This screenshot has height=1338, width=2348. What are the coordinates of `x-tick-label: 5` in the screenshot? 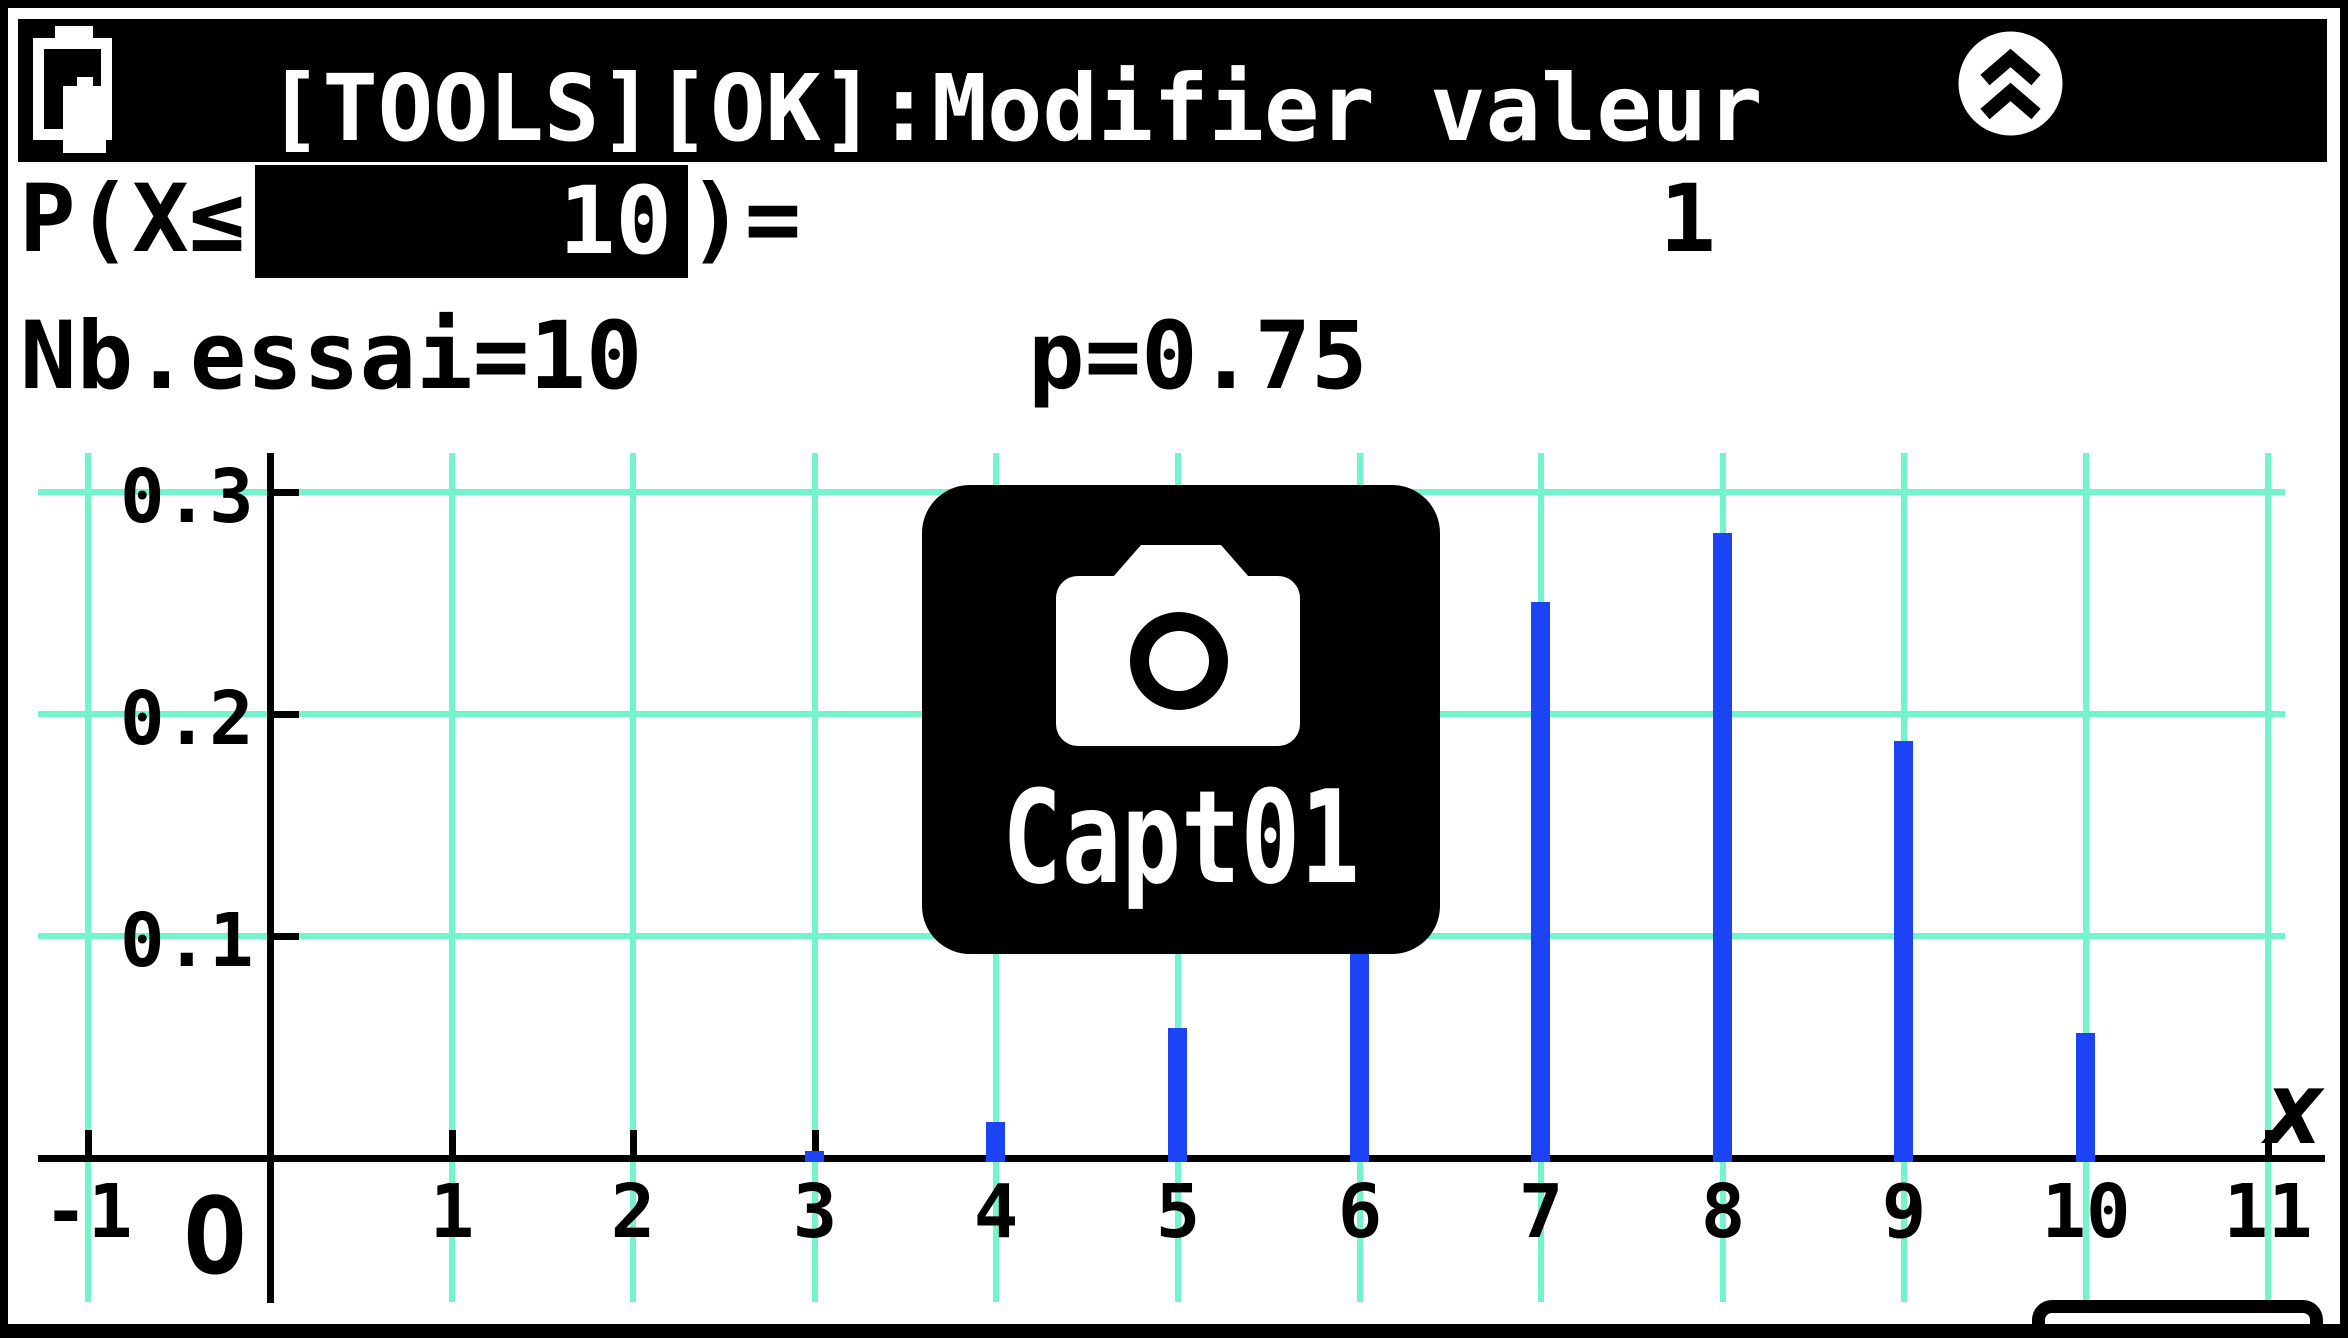 It's located at (1178, 1212).